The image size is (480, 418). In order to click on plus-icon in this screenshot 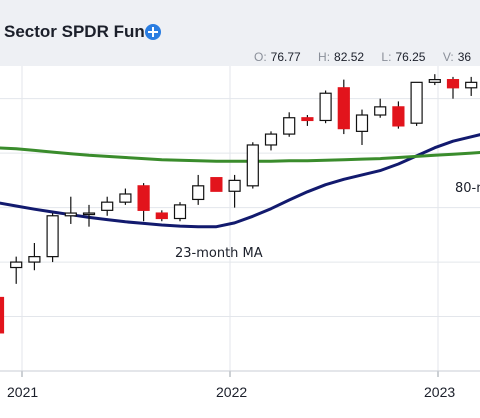, I will do `click(153, 32)`.